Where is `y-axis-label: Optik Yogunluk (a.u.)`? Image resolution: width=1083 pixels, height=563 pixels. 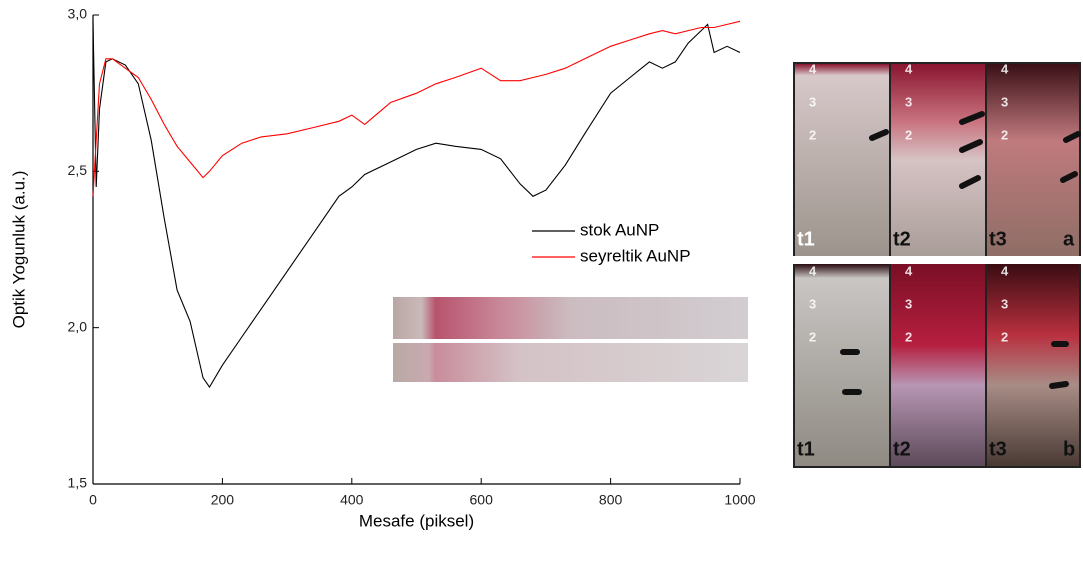
y-axis-label: Optik Yogunluk (a.u.) is located at coordinates (18, 250).